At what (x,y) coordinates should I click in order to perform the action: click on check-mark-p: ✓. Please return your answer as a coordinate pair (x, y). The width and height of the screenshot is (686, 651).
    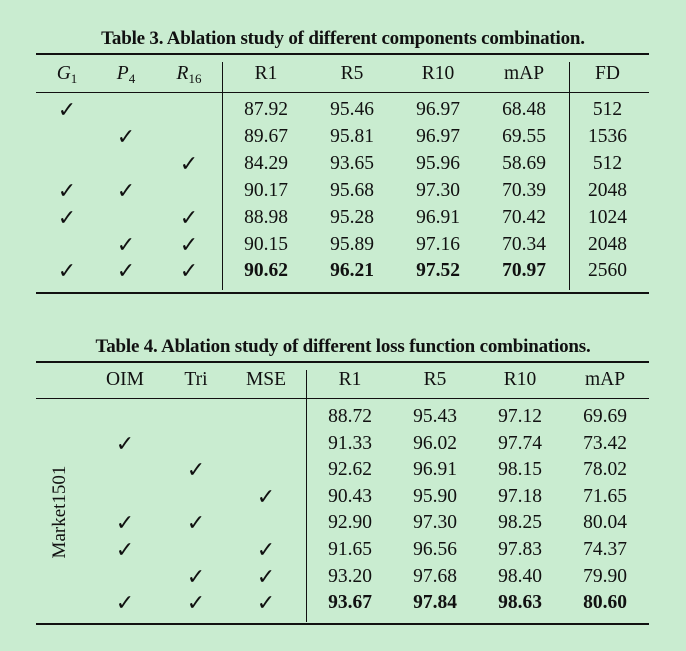
    Looking at the image, I should click on (126, 244).